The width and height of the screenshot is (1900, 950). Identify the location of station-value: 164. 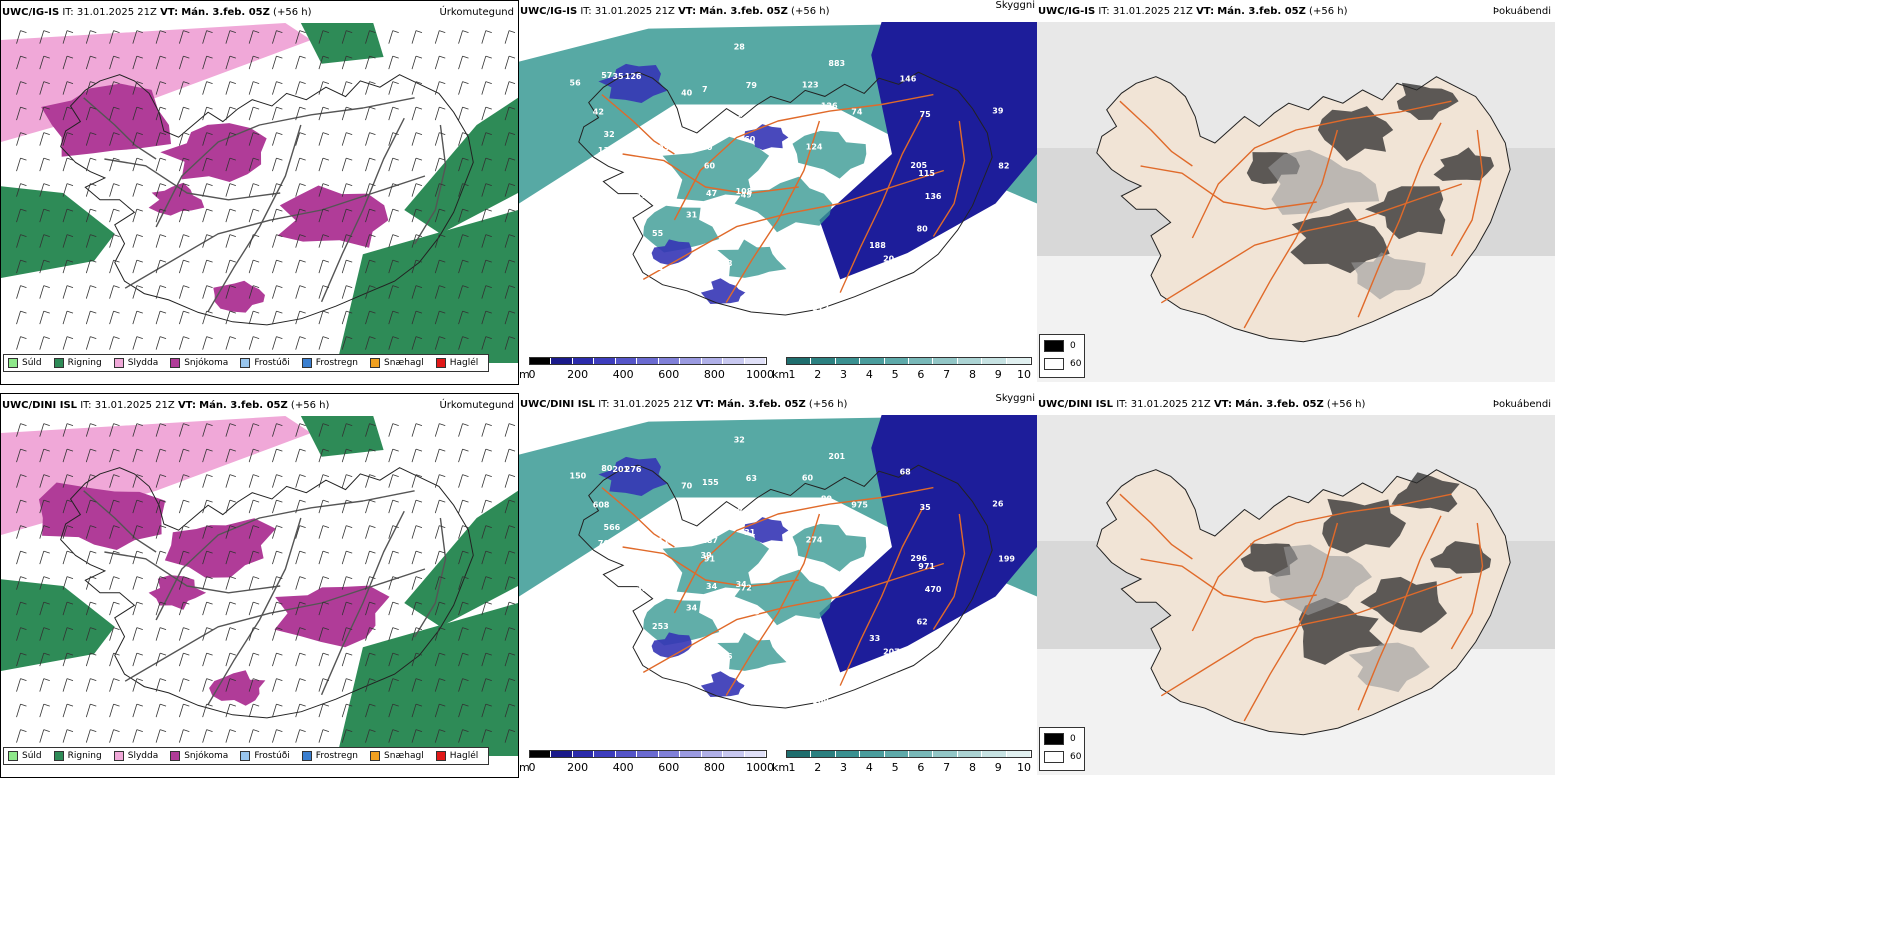
(965, 265).